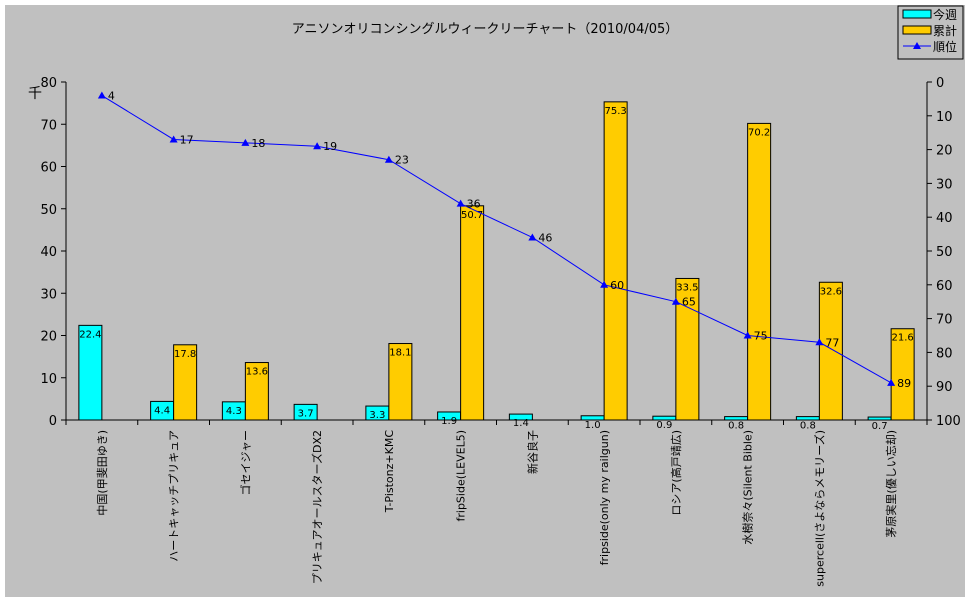 The image size is (970, 603). What do you see at coordinates (676, 473) in the screenshot?
I see `x-tick-label: ロシア(高戸靖広)` at bounding box center [676, 473].